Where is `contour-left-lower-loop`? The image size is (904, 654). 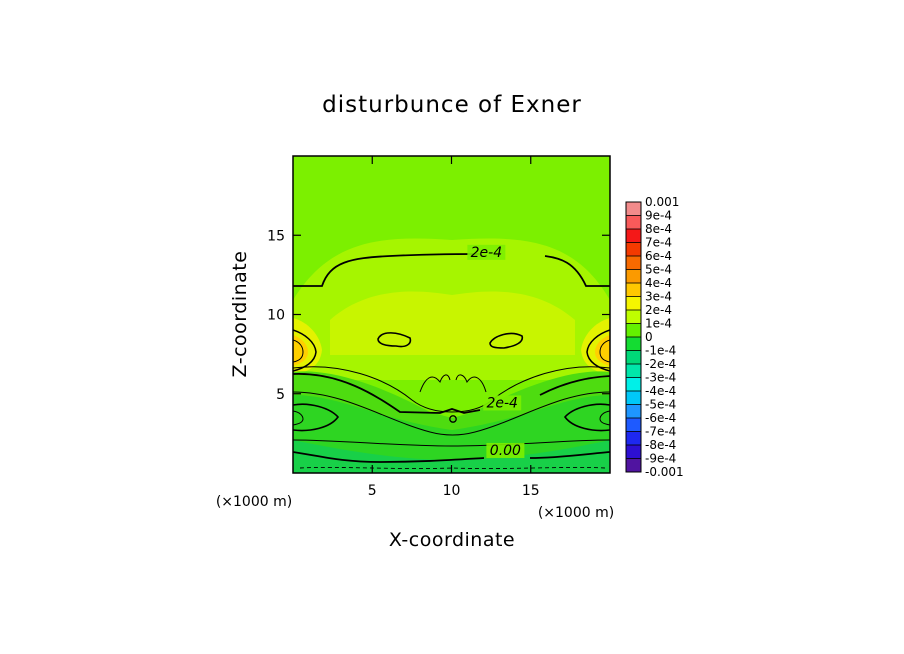
contour-left-lower-loop is located at coordinates (316, 417).